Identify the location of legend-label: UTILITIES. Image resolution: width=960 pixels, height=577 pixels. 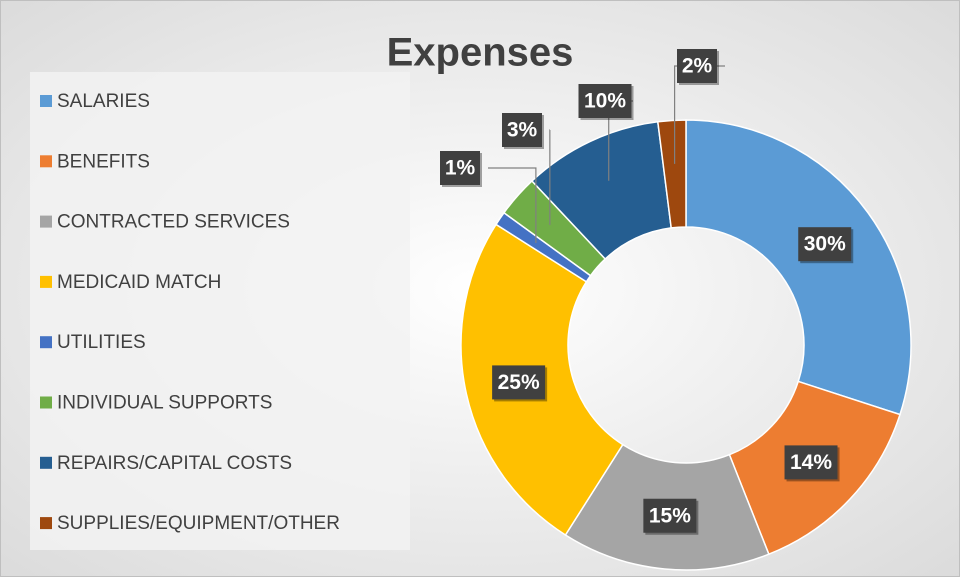
(101, 342).